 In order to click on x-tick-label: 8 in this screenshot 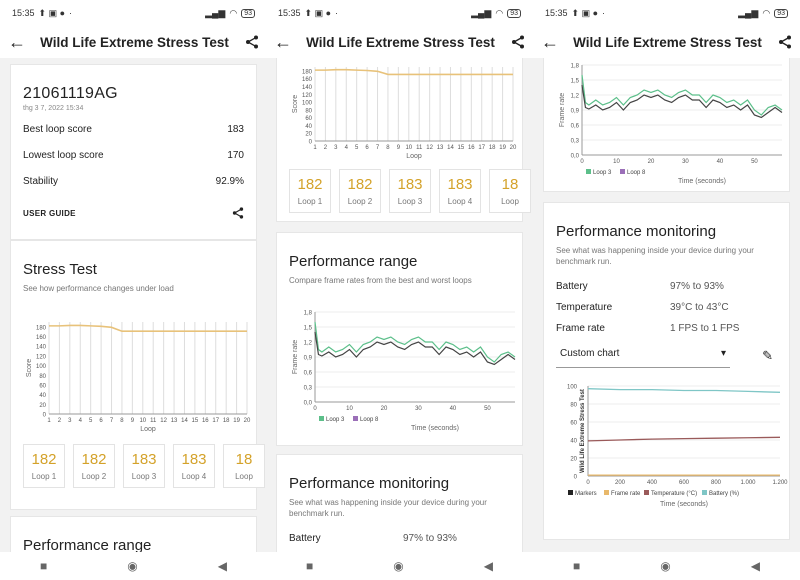, I will do `click(388, 148)`.